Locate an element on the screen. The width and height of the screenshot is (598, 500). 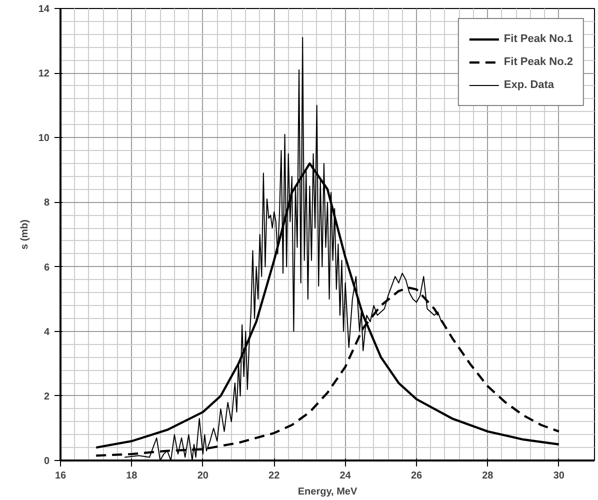
y-tick-label: 0 is located at coordinates (47, 461).